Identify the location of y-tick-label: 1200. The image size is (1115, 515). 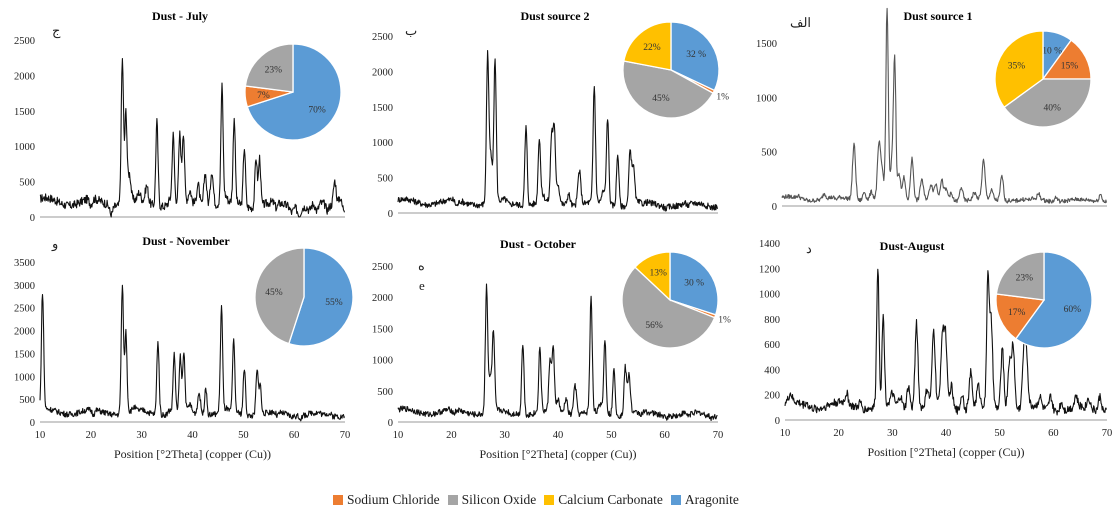
(769, 269).